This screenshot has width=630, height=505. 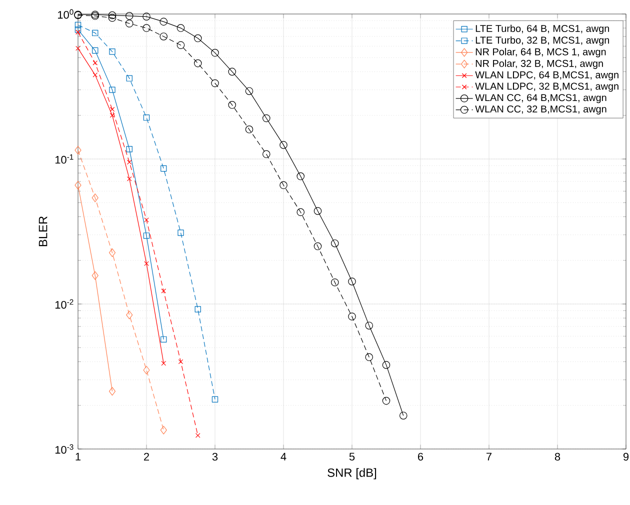 What do you see at coordinates (540, 109) in the screenshot?
I see `legend-label: WLAN CC, 32 B,MCS1, awgn` at bounding box center [540, 109].